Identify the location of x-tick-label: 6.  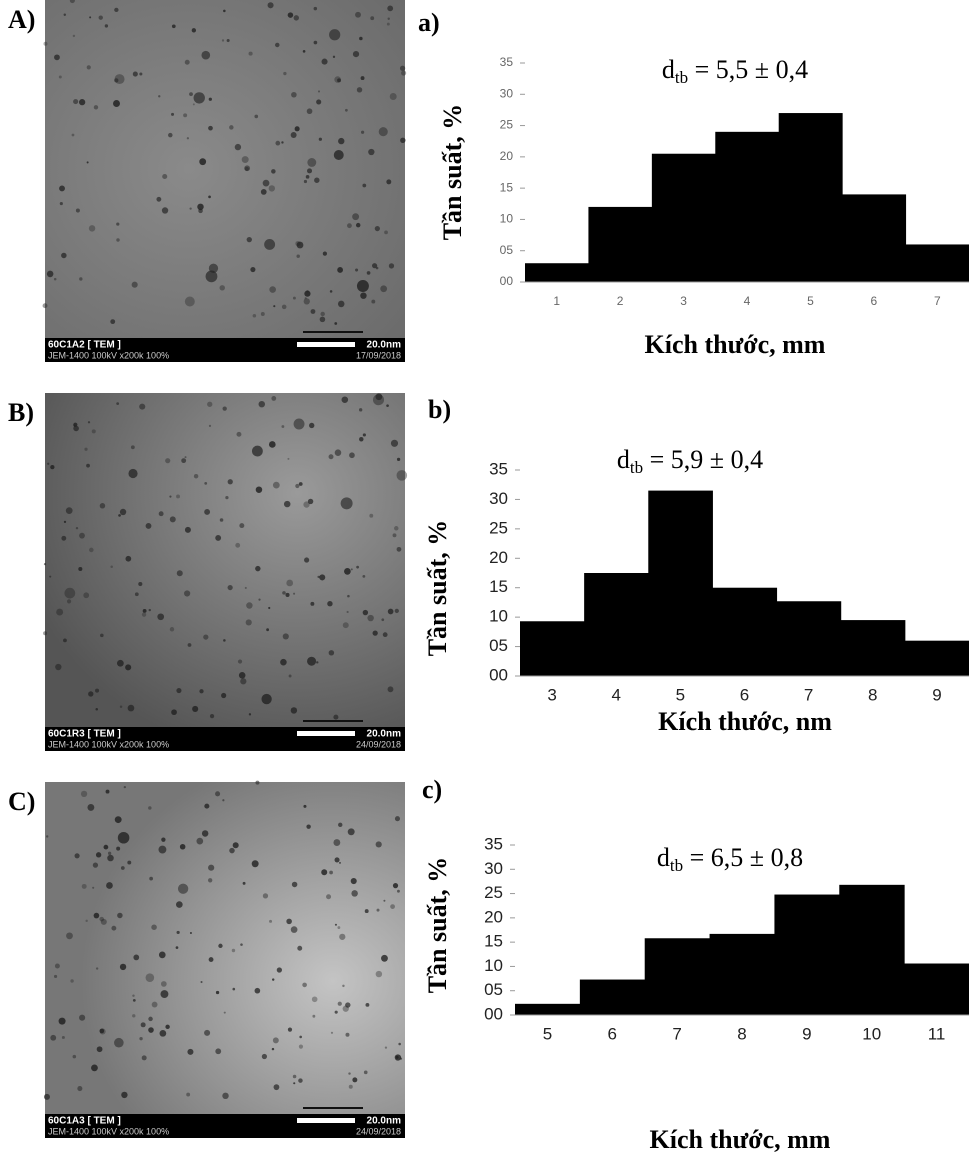
(744, 694).